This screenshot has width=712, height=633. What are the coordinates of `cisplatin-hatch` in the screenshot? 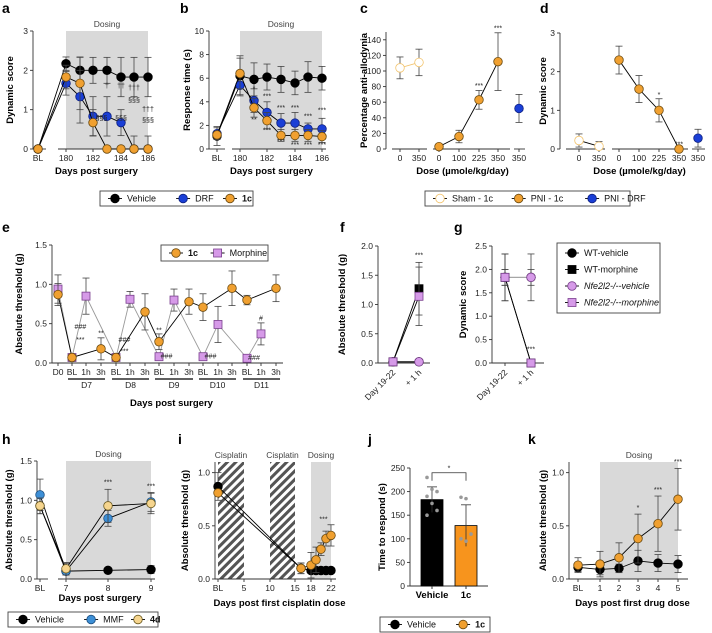 It's located at (231, 520).